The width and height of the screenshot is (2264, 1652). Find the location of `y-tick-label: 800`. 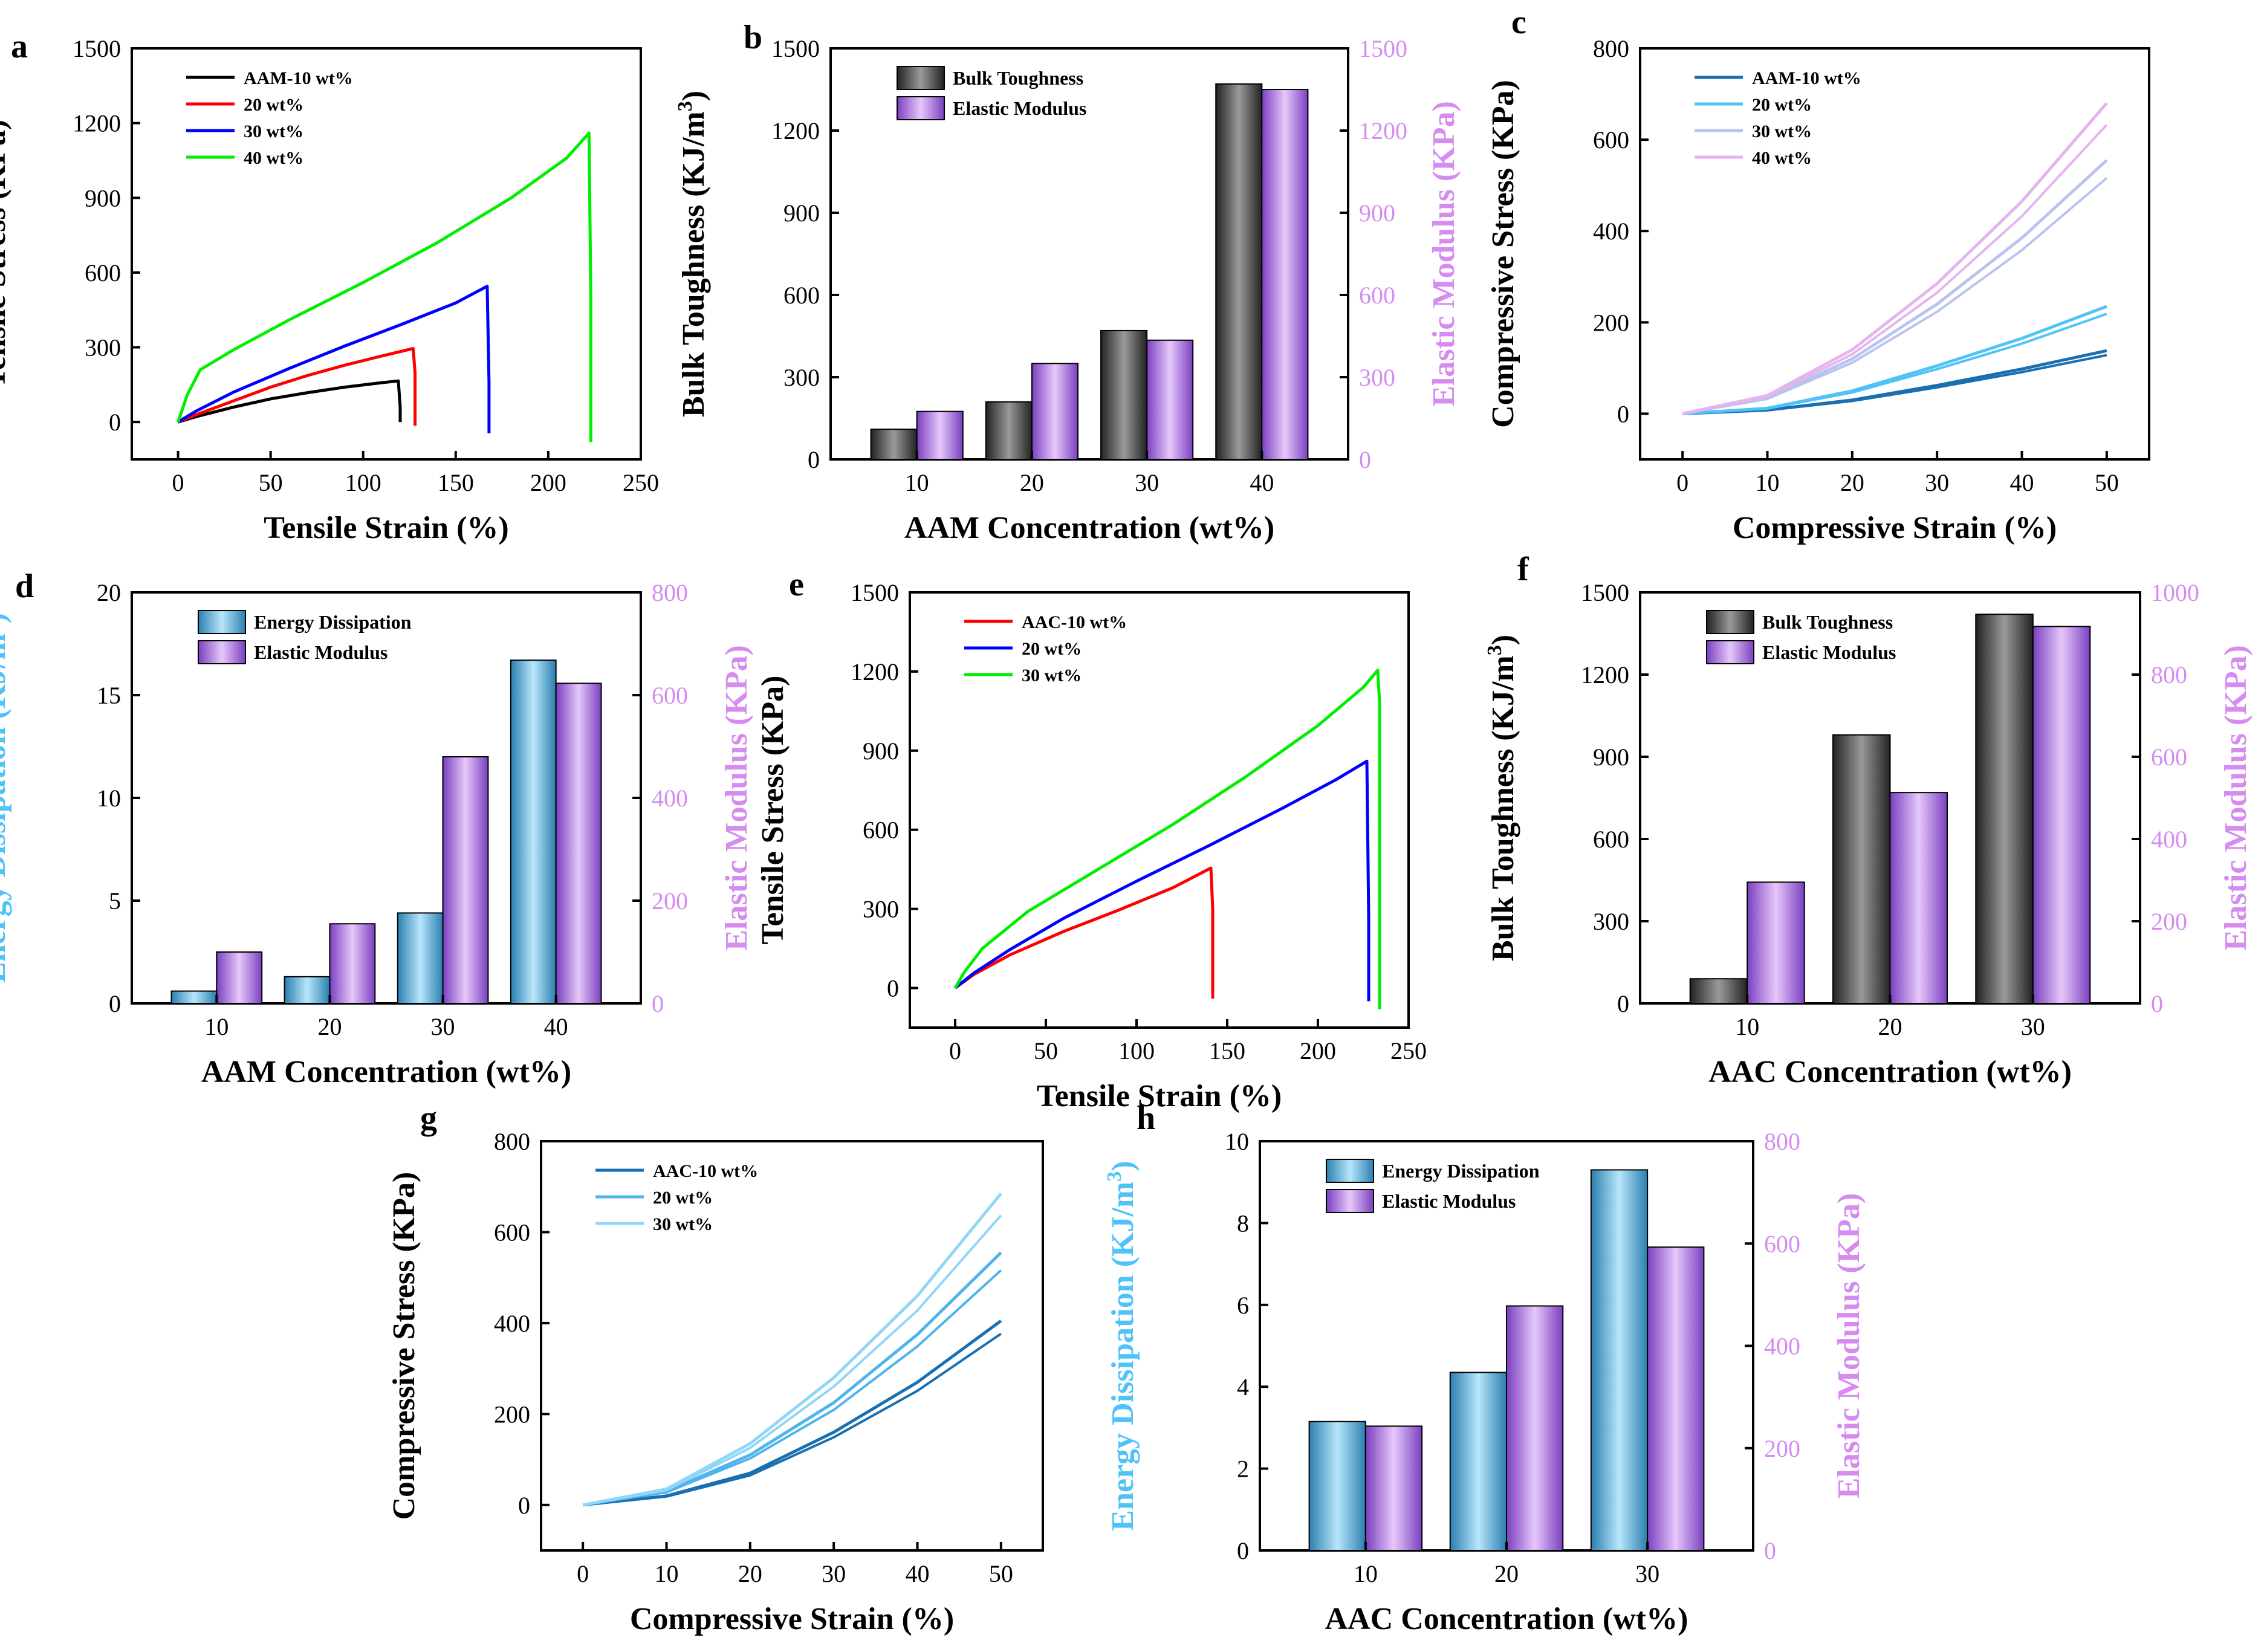

y-tick-label: 800 is located at coordinates (512, 1142).